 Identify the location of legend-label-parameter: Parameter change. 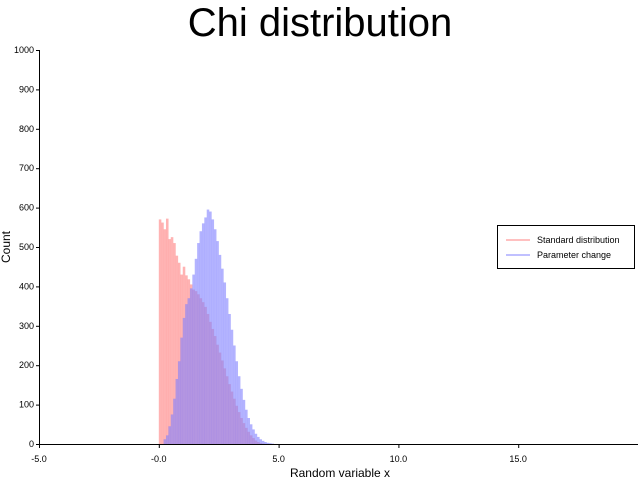
(574, 255).